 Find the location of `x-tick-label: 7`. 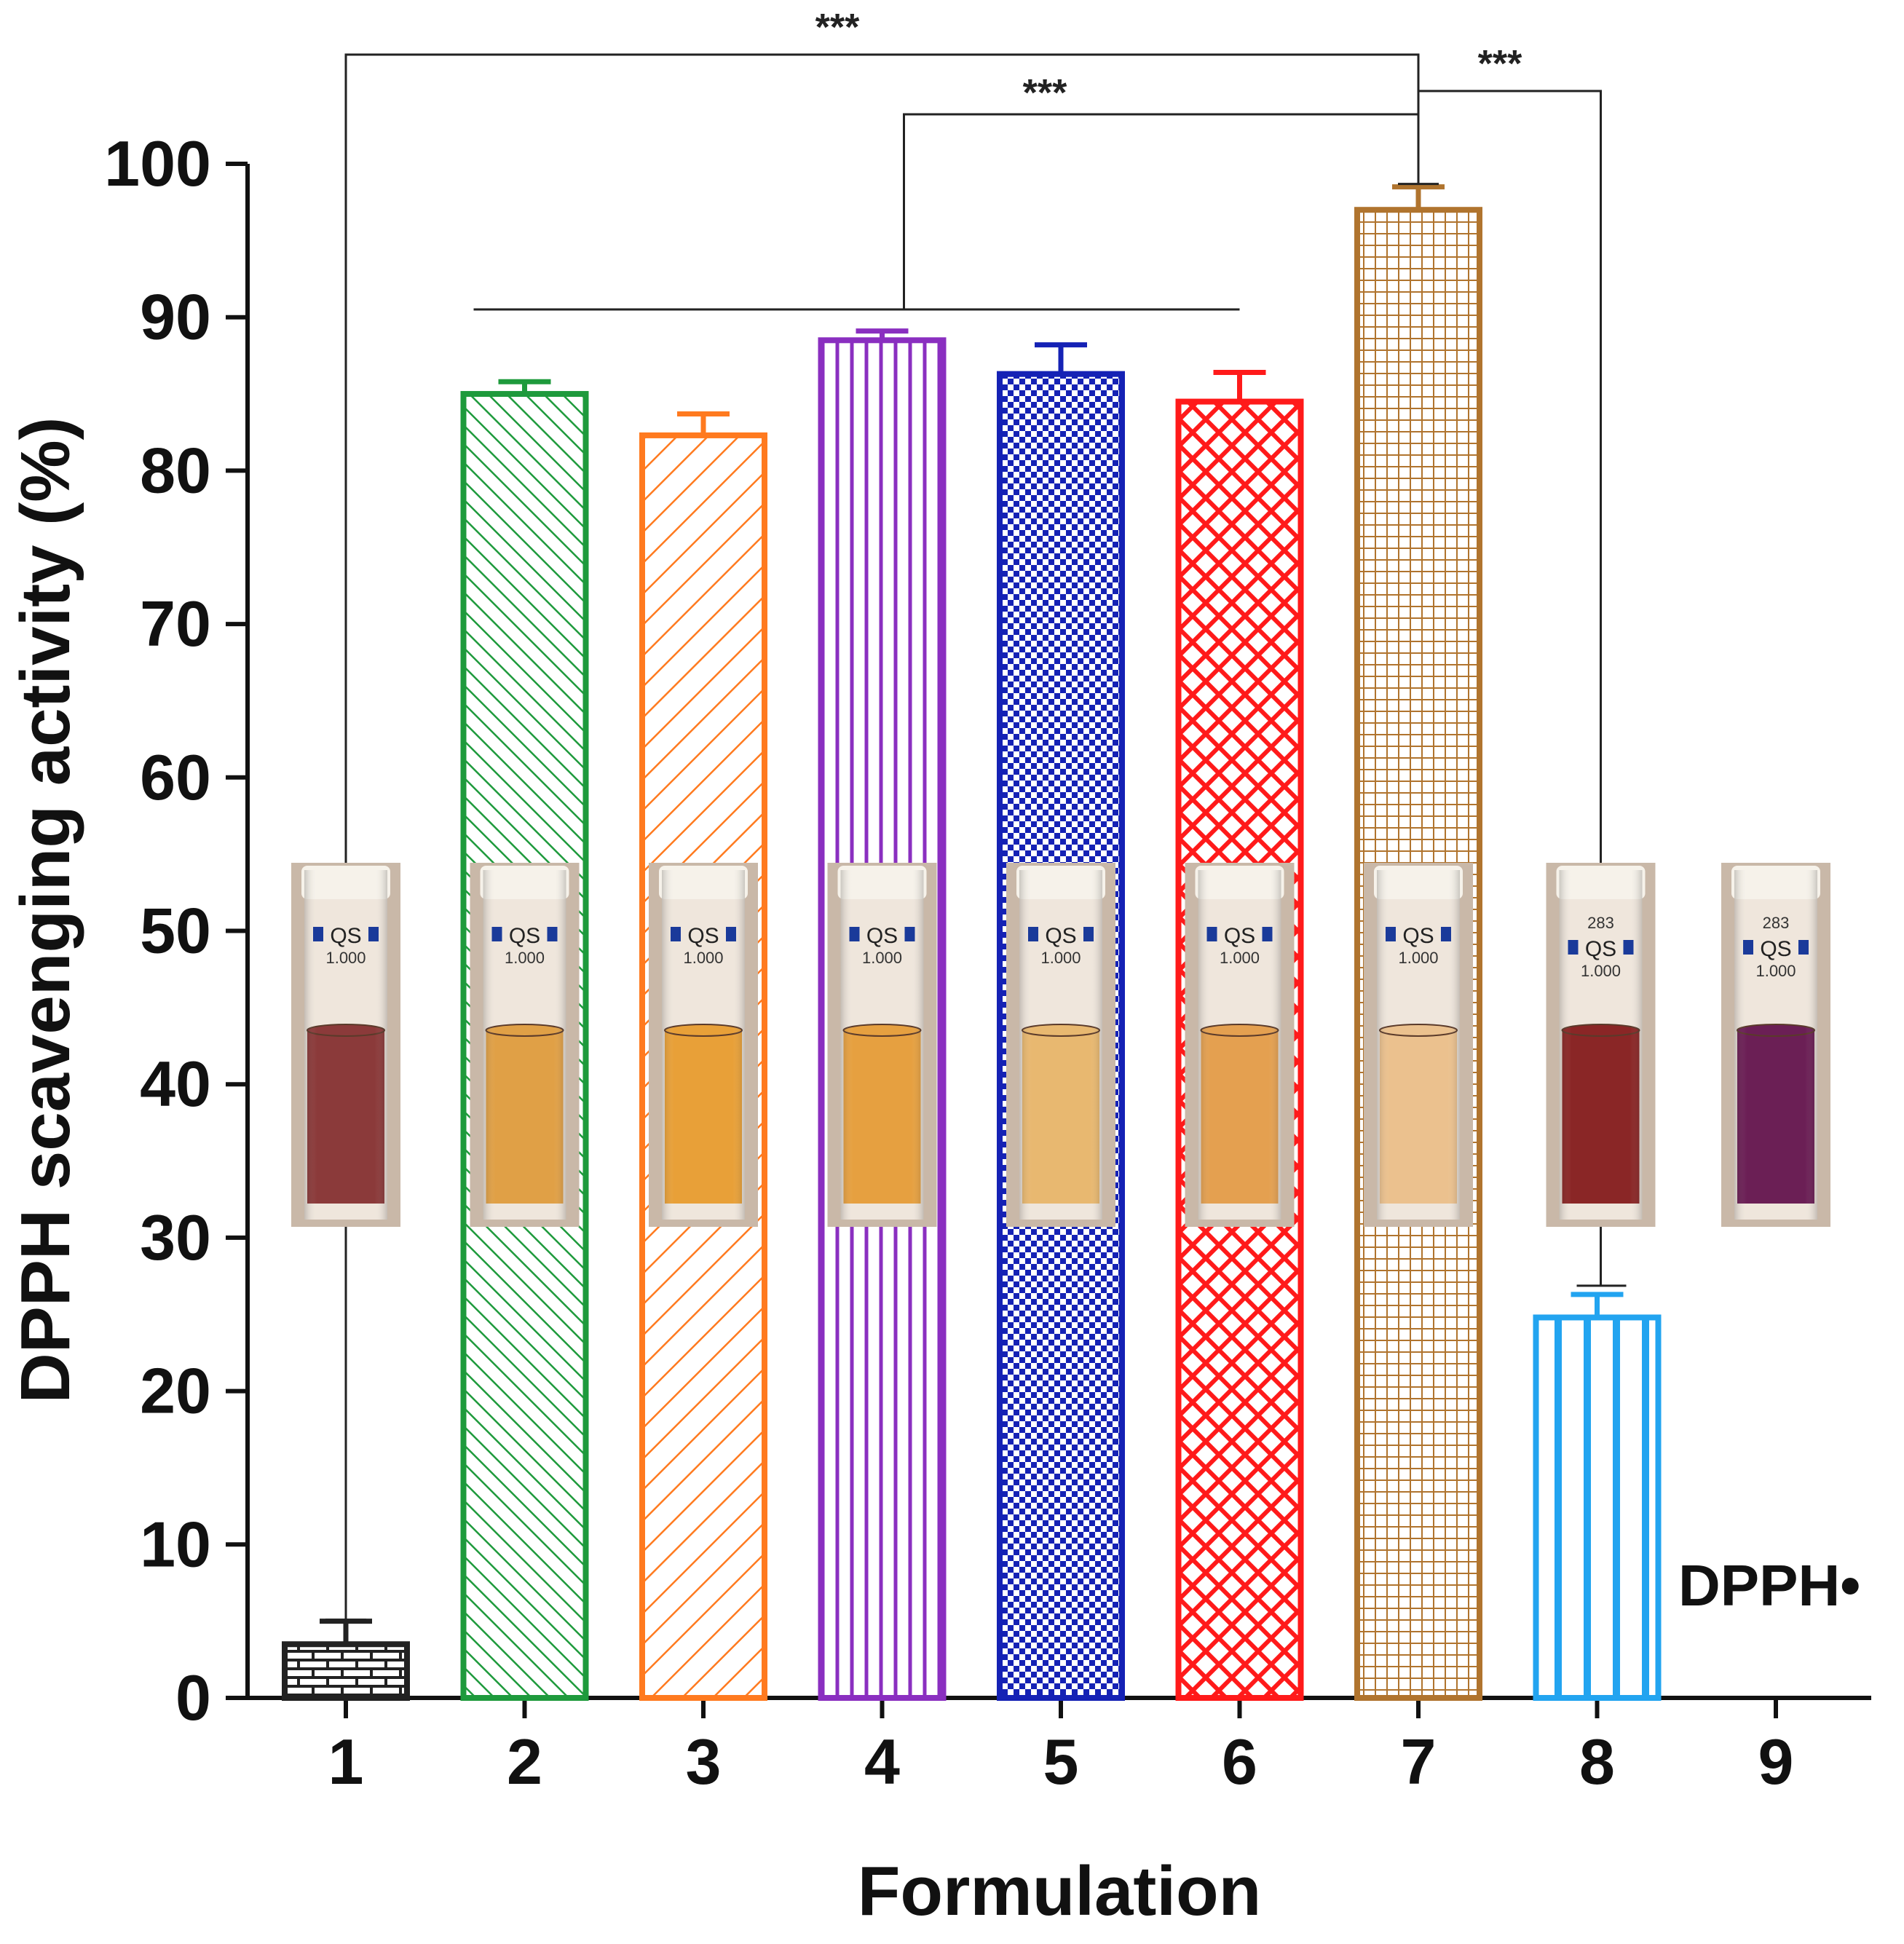

x-tick-label: 7 is located at coordinates (1419, 1762).